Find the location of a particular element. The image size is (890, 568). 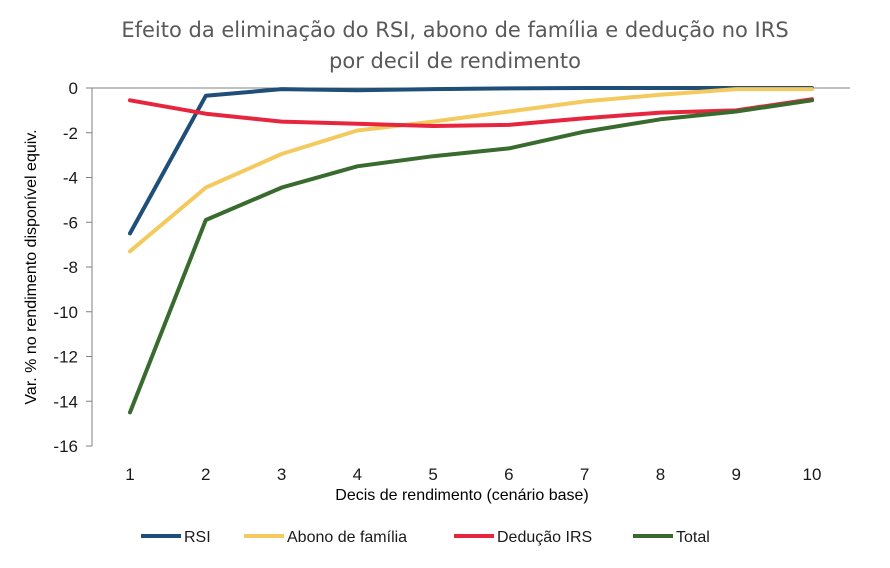

x-tick-label: 3 is located at coordinates (281, 474).